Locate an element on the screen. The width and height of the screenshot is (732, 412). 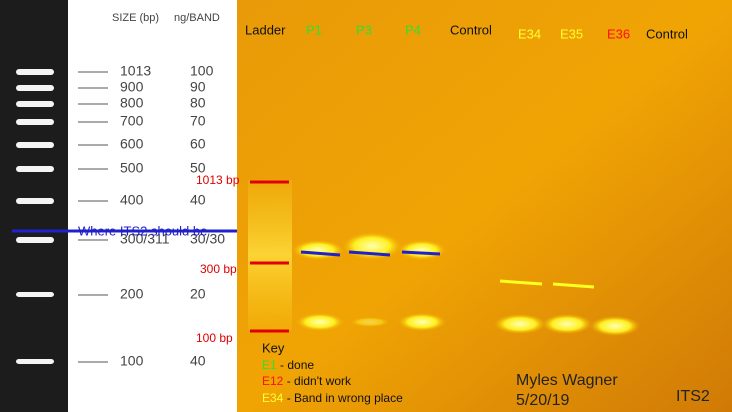
date: 5/20/19 is located at coordinates (542, 400).